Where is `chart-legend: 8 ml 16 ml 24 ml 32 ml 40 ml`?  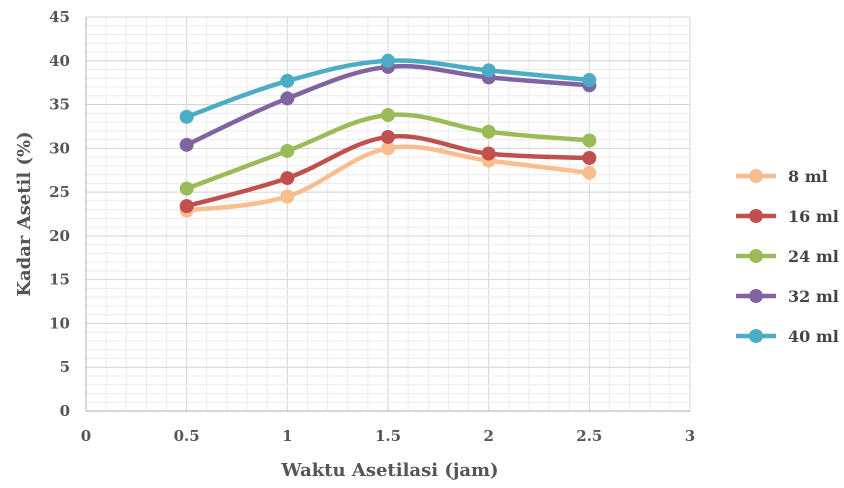 chart-legend: 8 ml 16 ml 24 ml 32 ml 40 ml is located at coordinates (787, 256).